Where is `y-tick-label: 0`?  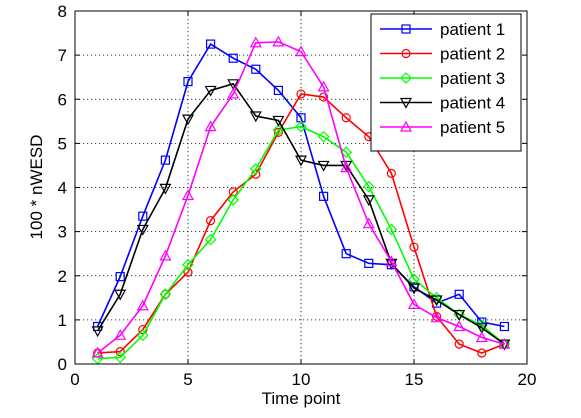 y-tick-label: 0 is located at coordinates (62, 364).